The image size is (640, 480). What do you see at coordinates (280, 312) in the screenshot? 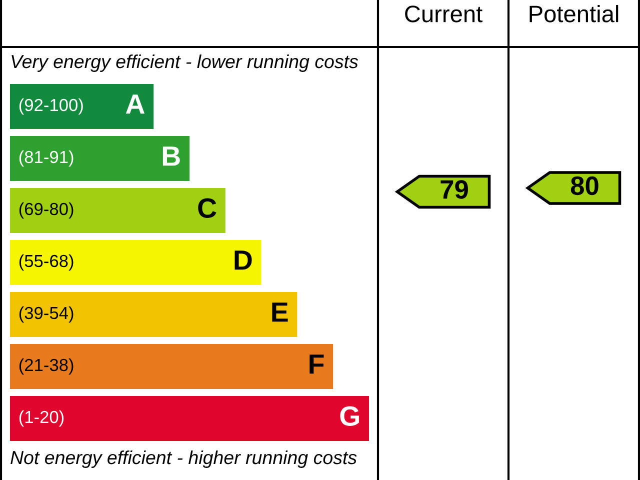
I see `annotation: E` at bounding box center [280, 312].